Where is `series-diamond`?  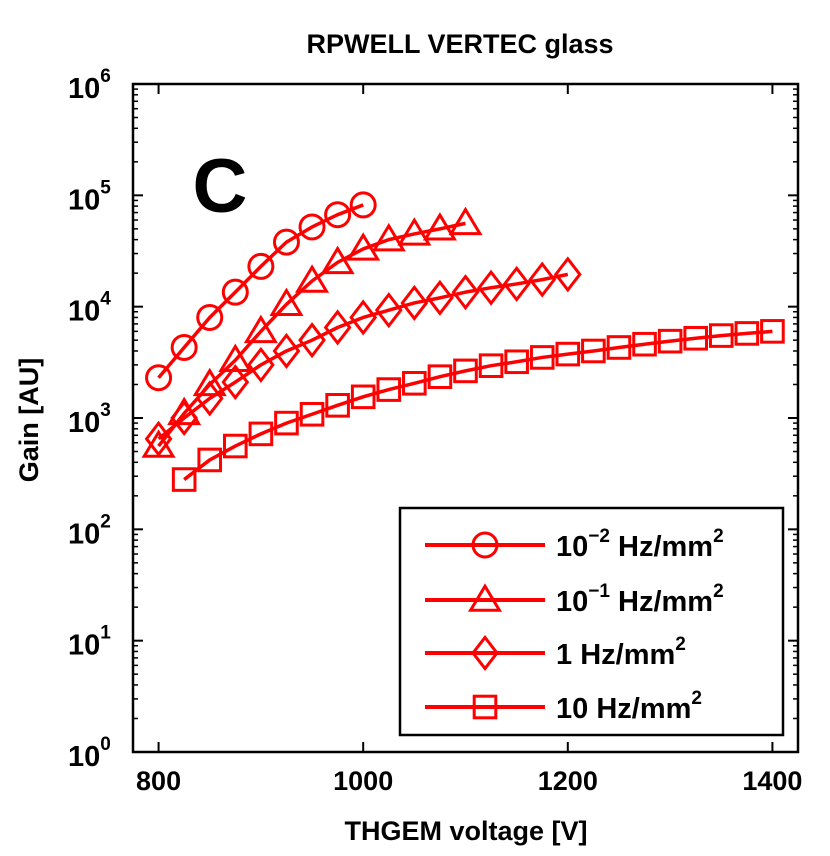
series-diamond is located at coordinates (363, 356).